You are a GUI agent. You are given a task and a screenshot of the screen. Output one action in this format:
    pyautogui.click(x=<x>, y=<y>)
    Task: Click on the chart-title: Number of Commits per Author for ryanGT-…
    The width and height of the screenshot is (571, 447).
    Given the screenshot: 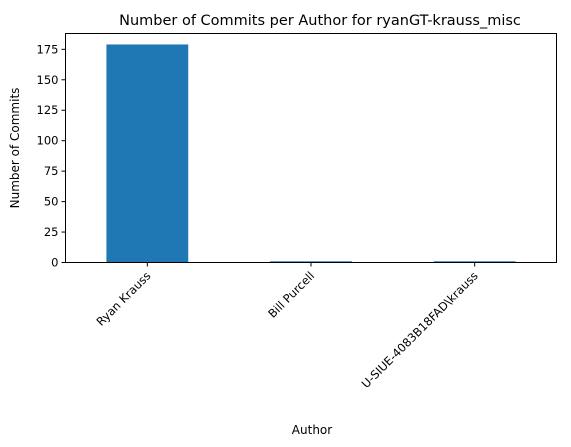 What is the action you would take?
    pyautogui.click(x=320, y=21)
    